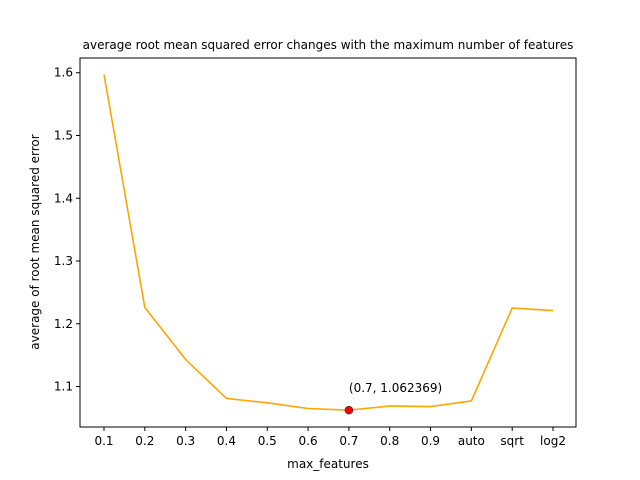  What do you see at coordinates (308, 441) in the screenshot?
I see `x-tick-label: 0.6` at bounding box center [308, 441].